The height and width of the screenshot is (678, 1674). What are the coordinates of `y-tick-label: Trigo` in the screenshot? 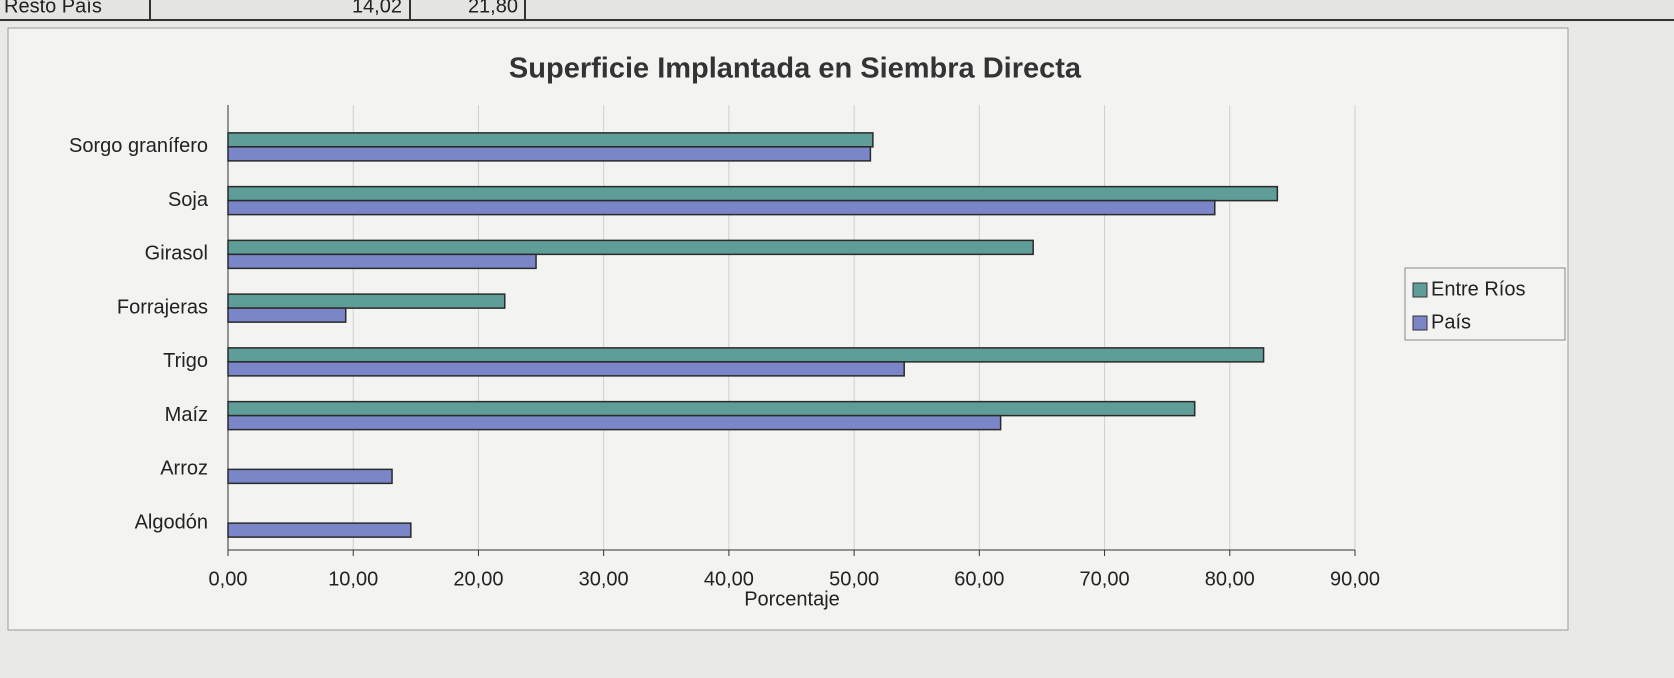 It's located at (185, 361).